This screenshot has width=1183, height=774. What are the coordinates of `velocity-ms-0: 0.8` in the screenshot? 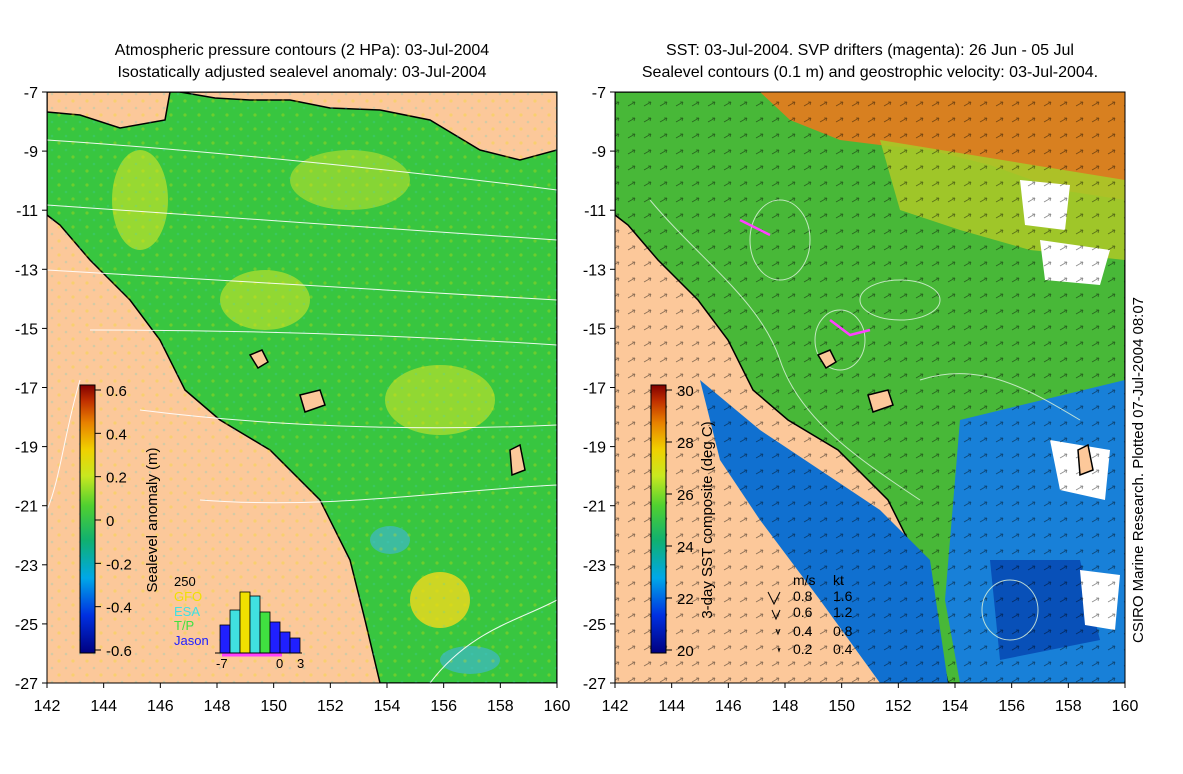 It's located at (803, 596).